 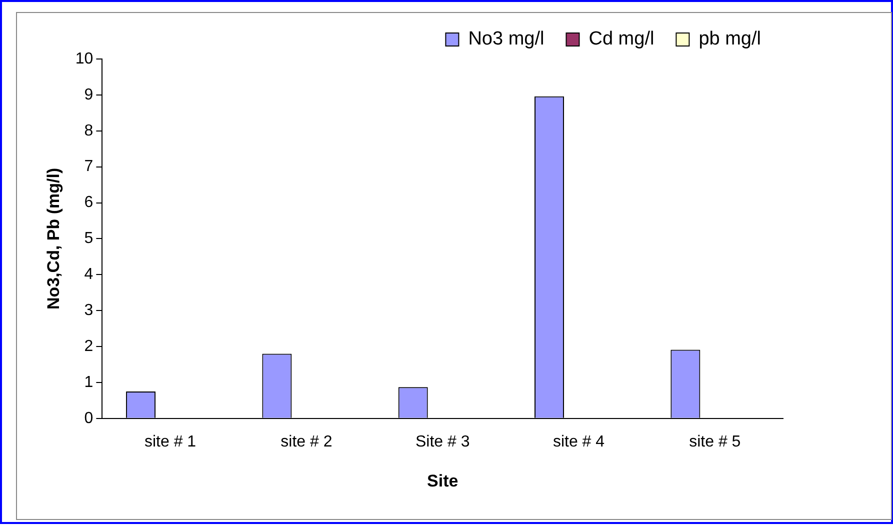 I want to click on y-tick-label: 7, so click(x=89, y=167).